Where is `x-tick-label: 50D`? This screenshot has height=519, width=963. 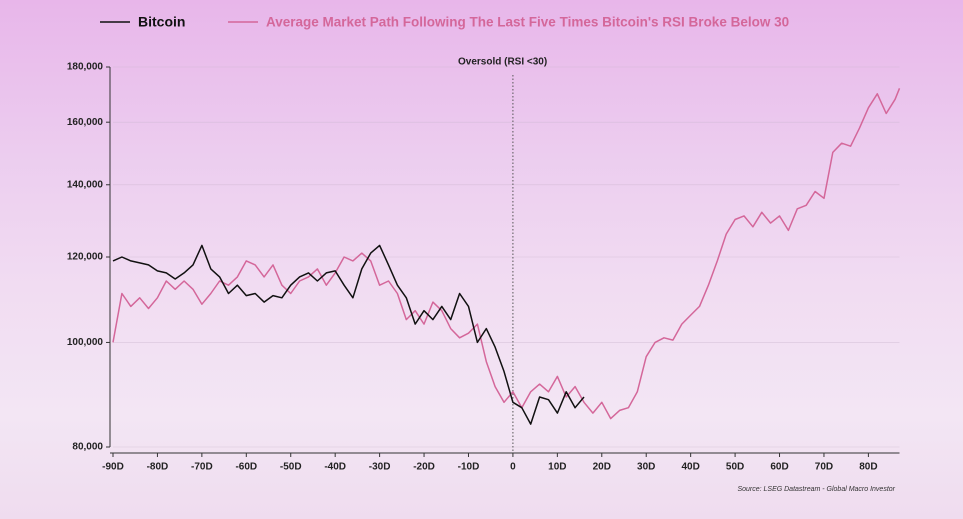 x-tick-label: 50D is located at coordinates (735, 467).